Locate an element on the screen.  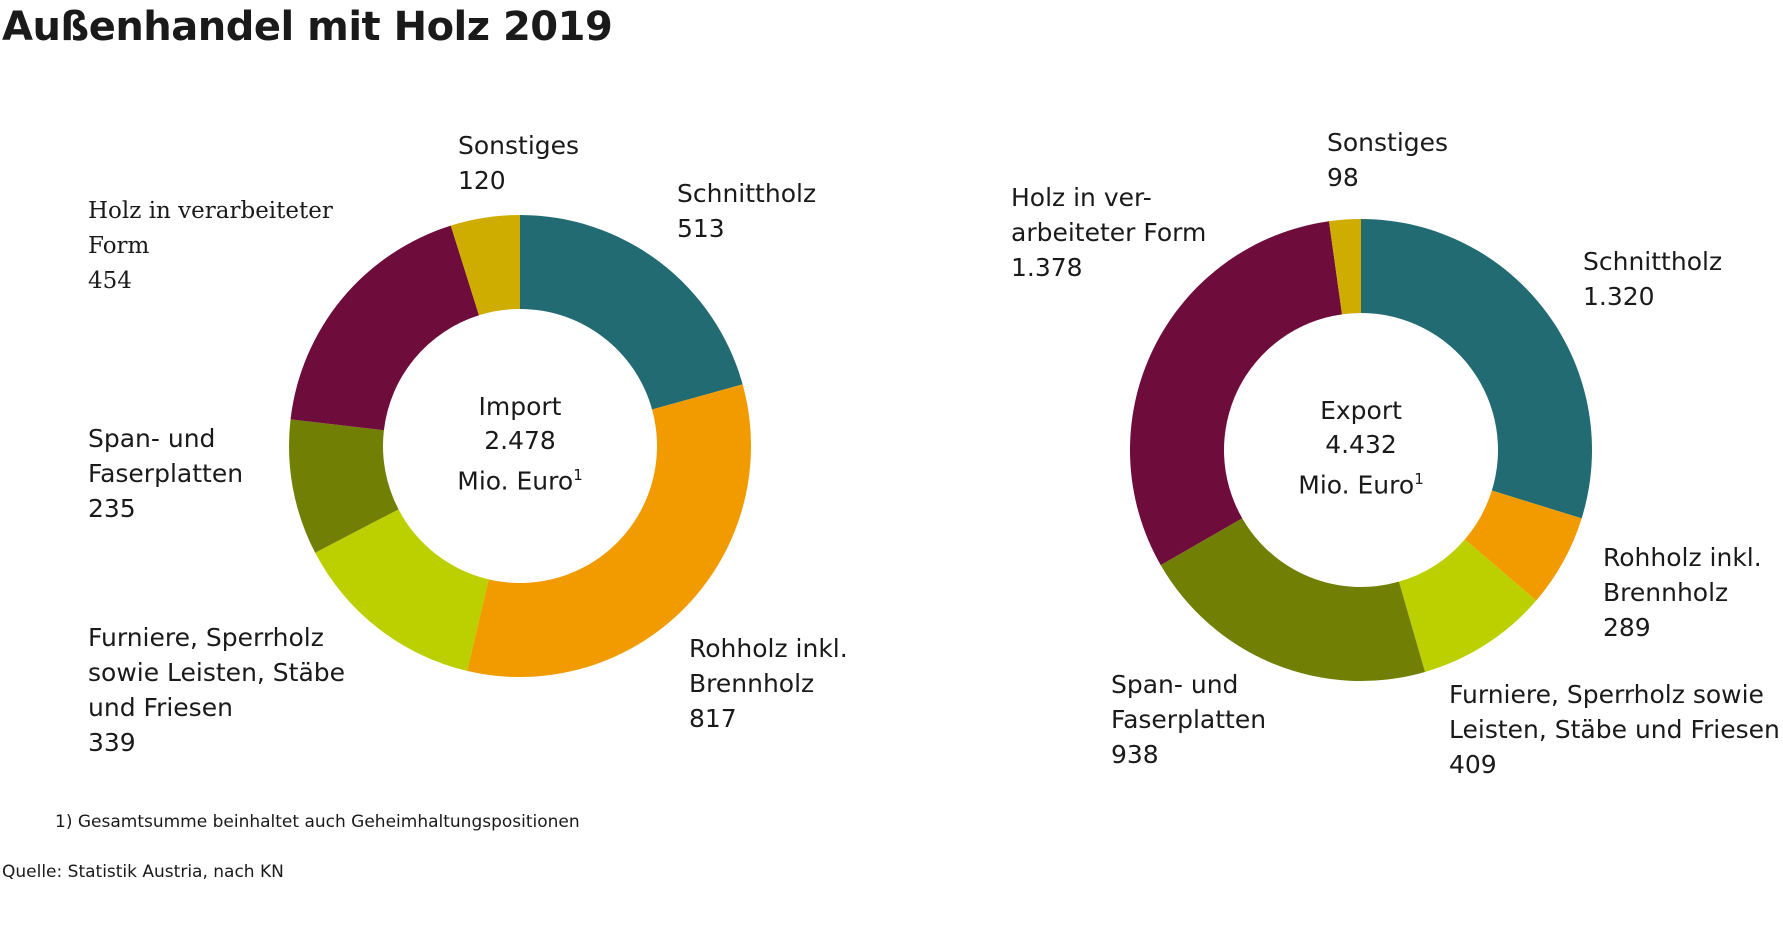
center-title: Export is located at coordinates (1361, 410).